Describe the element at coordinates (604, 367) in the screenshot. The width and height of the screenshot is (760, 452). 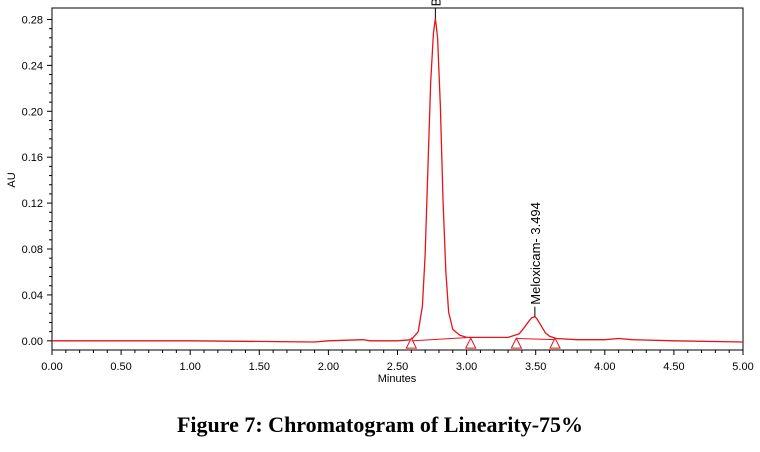
I see `x-tick-label: 4.00` at that location.